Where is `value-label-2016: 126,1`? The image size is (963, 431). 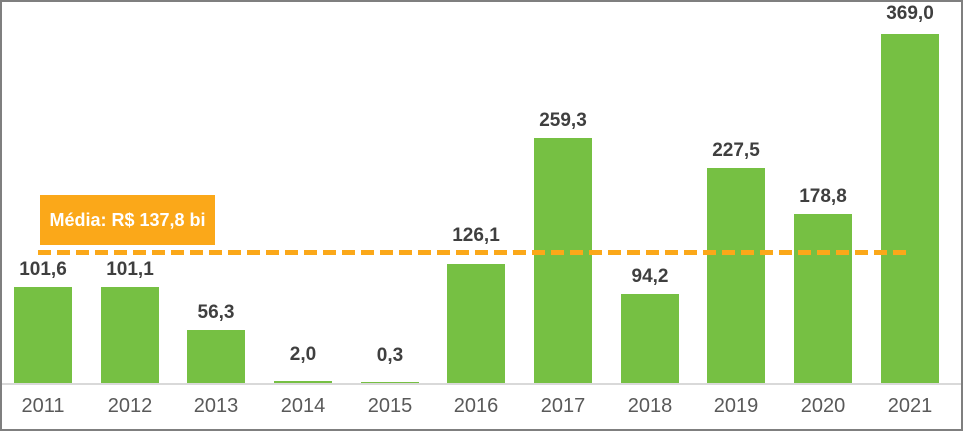 value-label-2016: 126,1 is located at coordinates (476, 235).